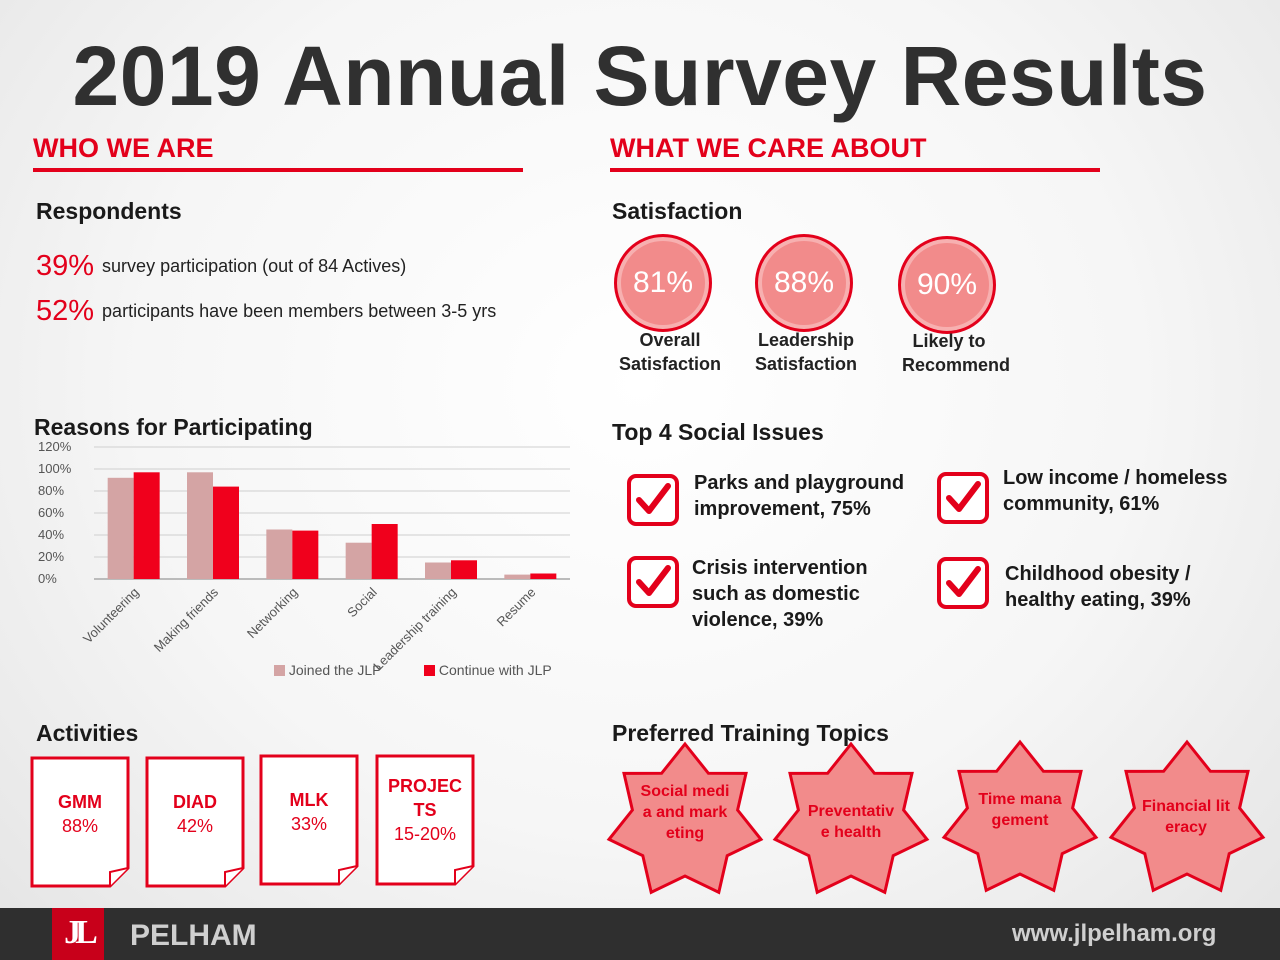  I want to click on what-we-care-rule, so click(855, 170).